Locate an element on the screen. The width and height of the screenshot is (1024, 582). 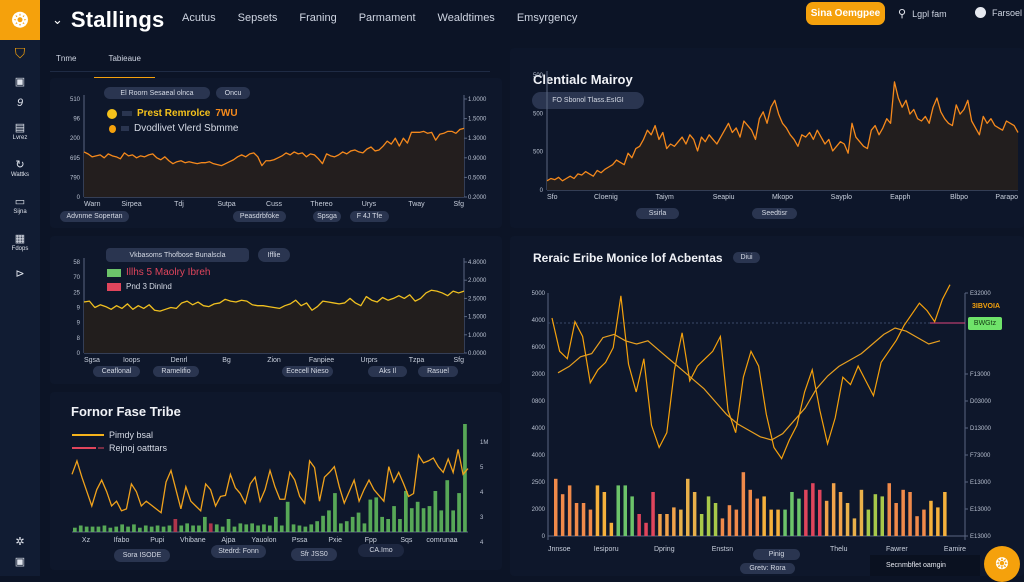
nav-item: Parmament is located at coordinates (387, 18).